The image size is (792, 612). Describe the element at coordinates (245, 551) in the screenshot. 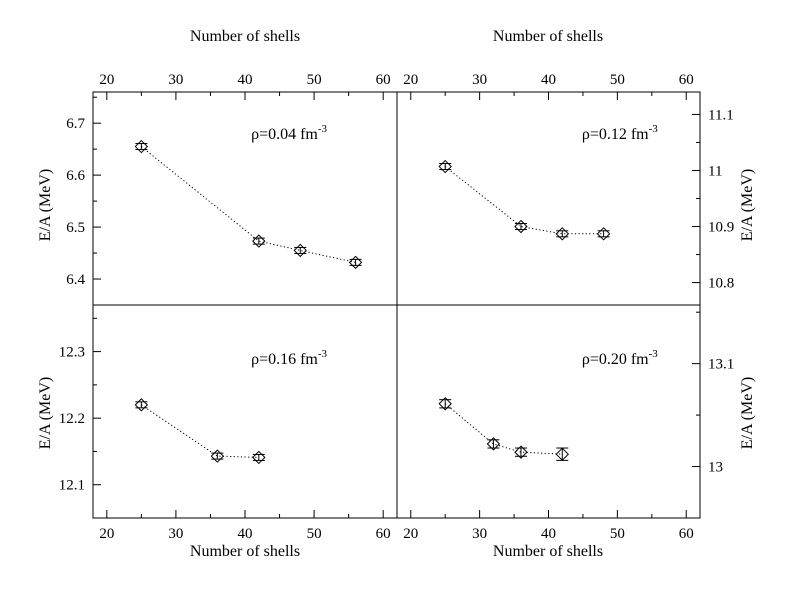

I see `bottom-x-axis-title-left: Number of shells` at that location.